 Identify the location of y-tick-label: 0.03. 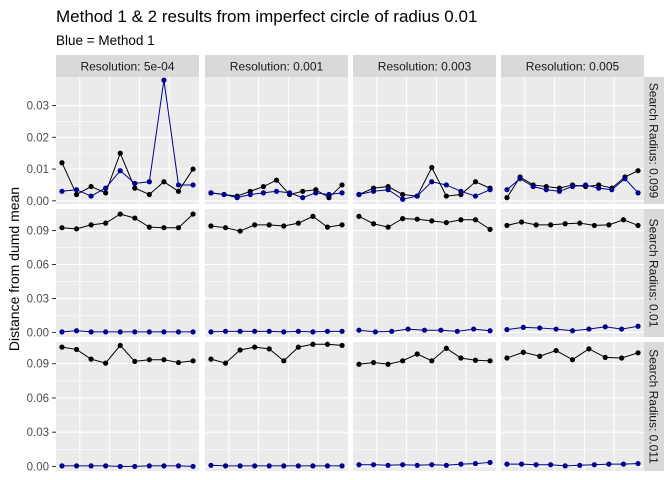
(38, 433).